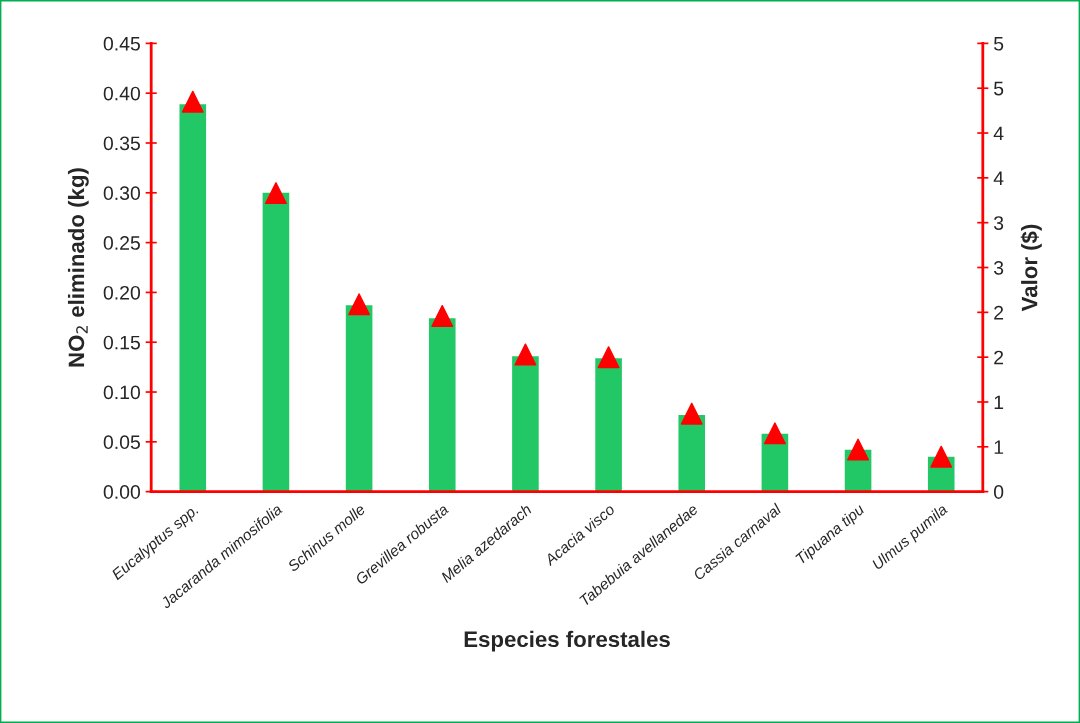 The height and width of the screenshot is (723, 1080). What do you see at coordinates (121, 143) in the screenshot?
I see `y-tick-label: 0.35` at bounding box center [121, 143].